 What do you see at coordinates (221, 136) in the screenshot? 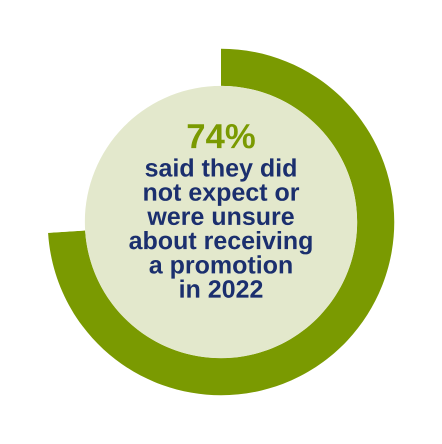
I see `text: 74%` at bounding box center [221, 136].